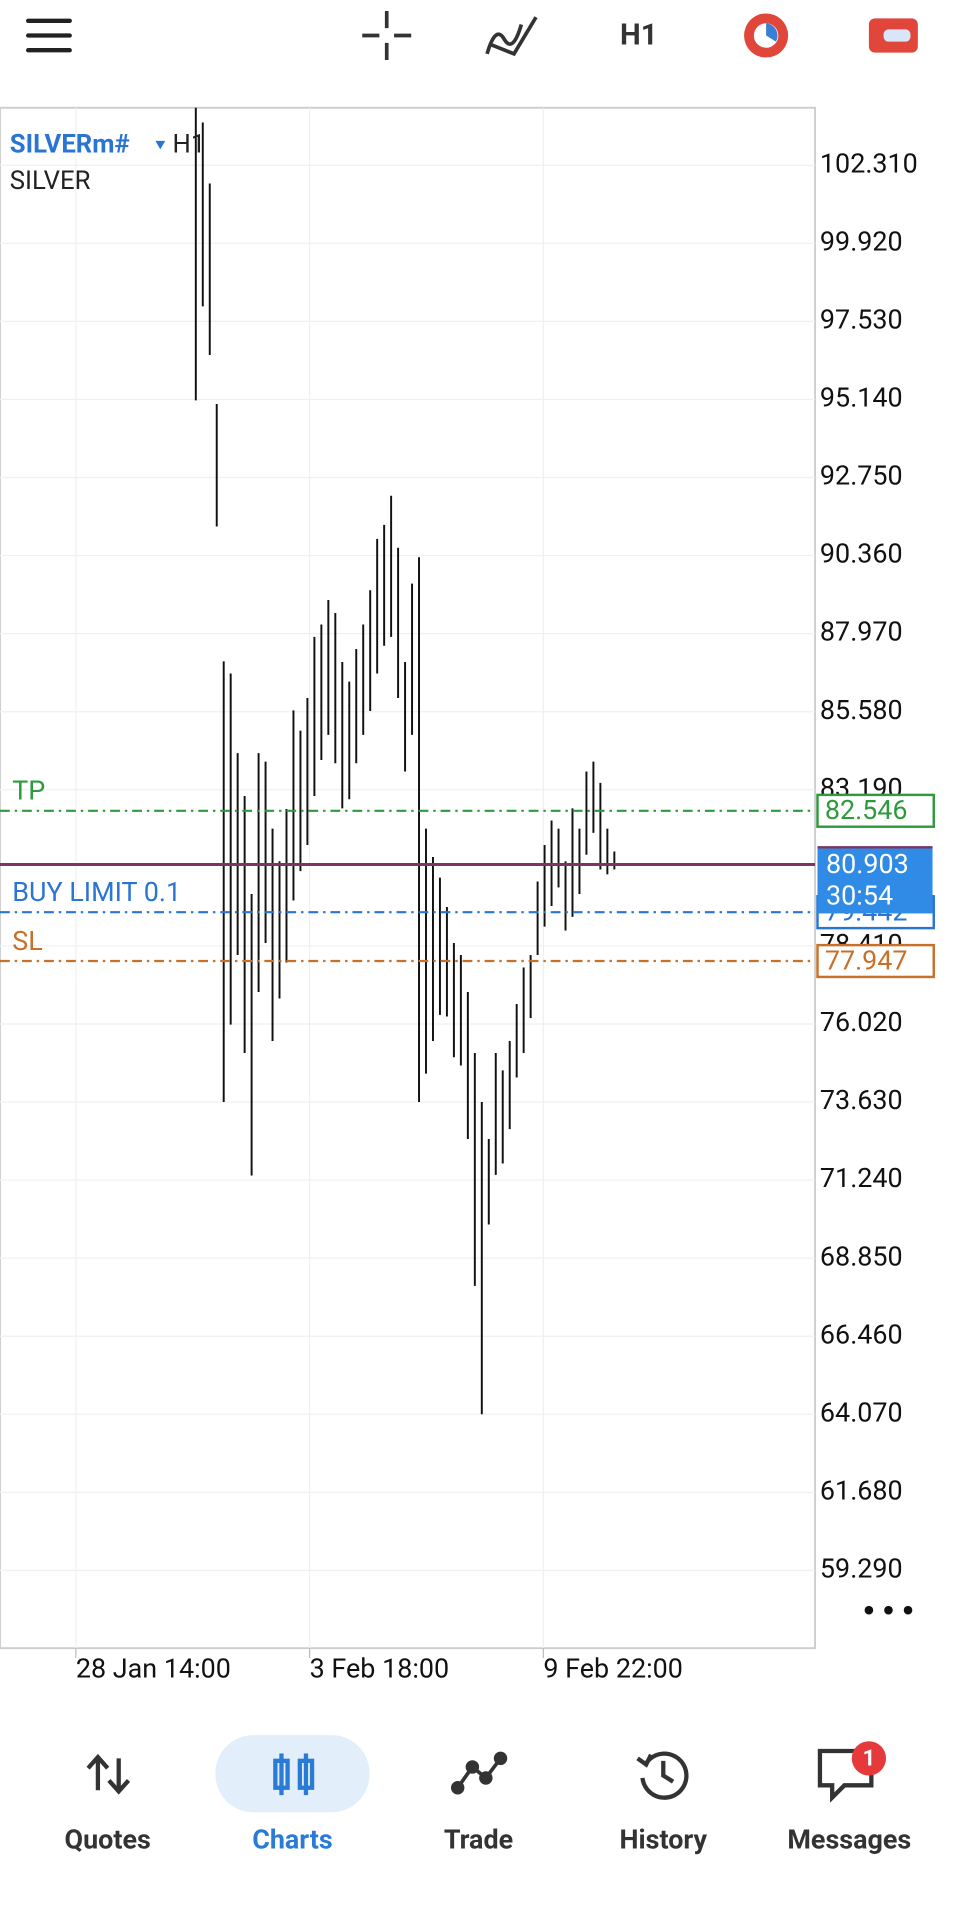 The image size is (957, 1920). I want to click on trade-icon, so click(479, 1773).